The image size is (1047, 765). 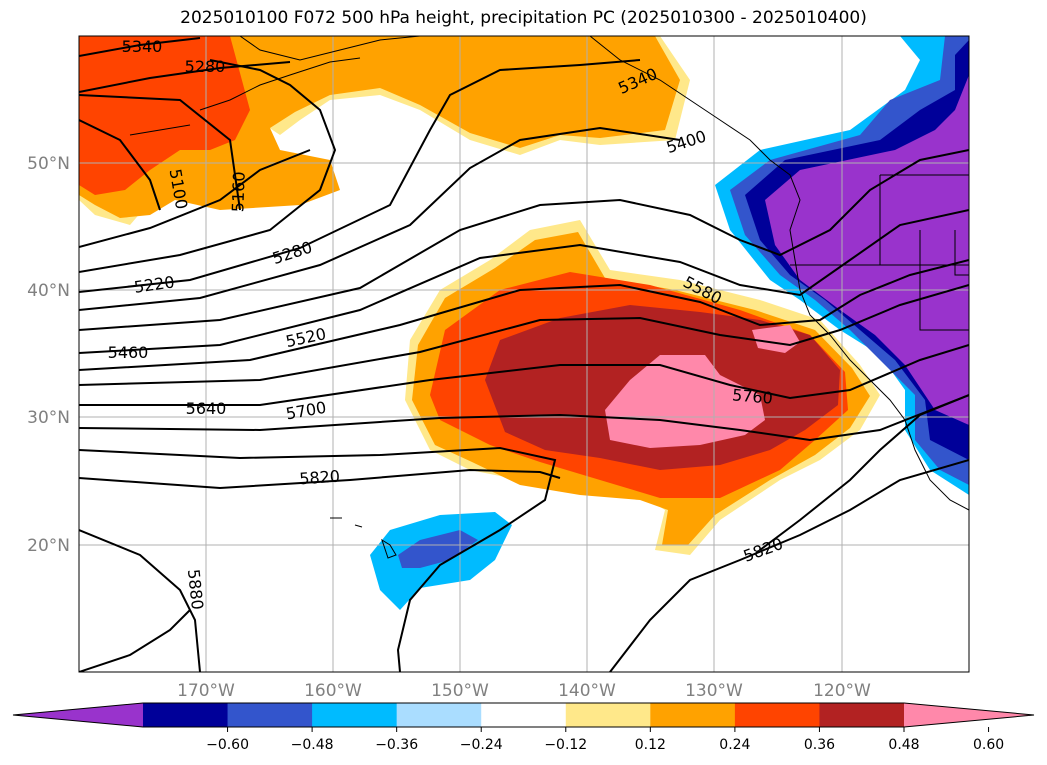 I want to click on contour-label: 5760, so click(x=752, y=396).